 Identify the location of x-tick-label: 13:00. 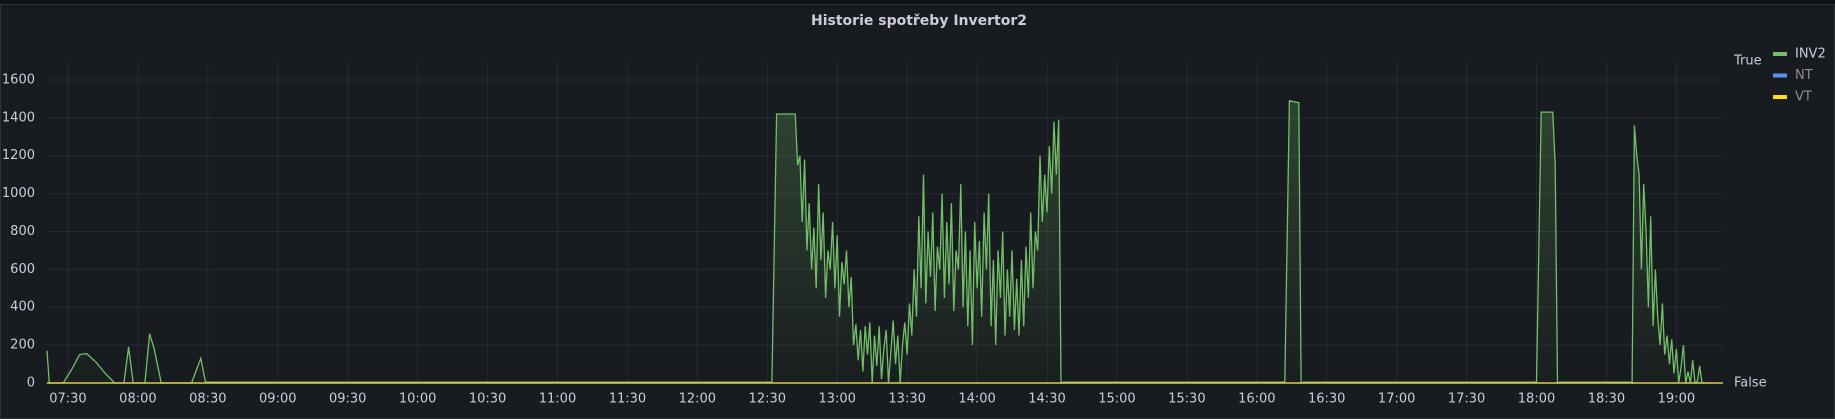
(836, 399).